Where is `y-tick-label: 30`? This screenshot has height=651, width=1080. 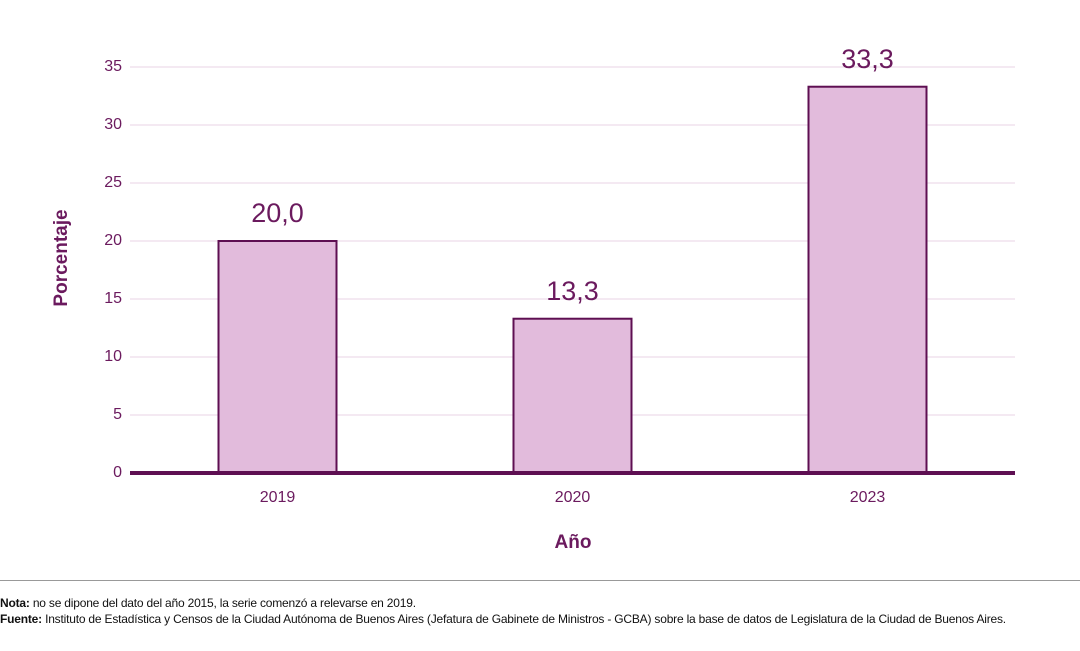 y-tick-label: 30 is located at coordinates (113, 124).